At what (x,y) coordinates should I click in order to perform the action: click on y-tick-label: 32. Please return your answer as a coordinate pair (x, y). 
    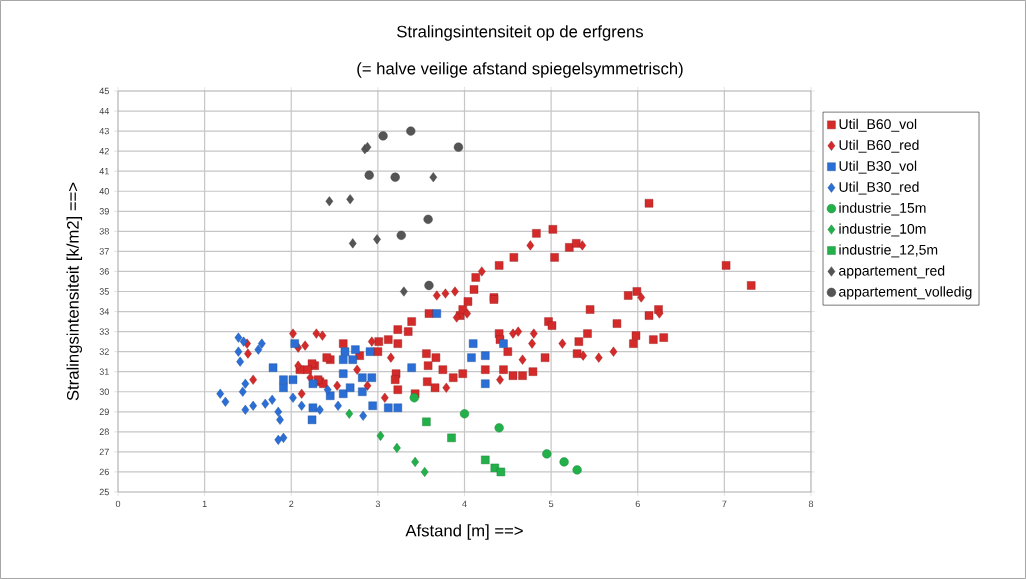
    Looking at the image, I should click on (104, 351).